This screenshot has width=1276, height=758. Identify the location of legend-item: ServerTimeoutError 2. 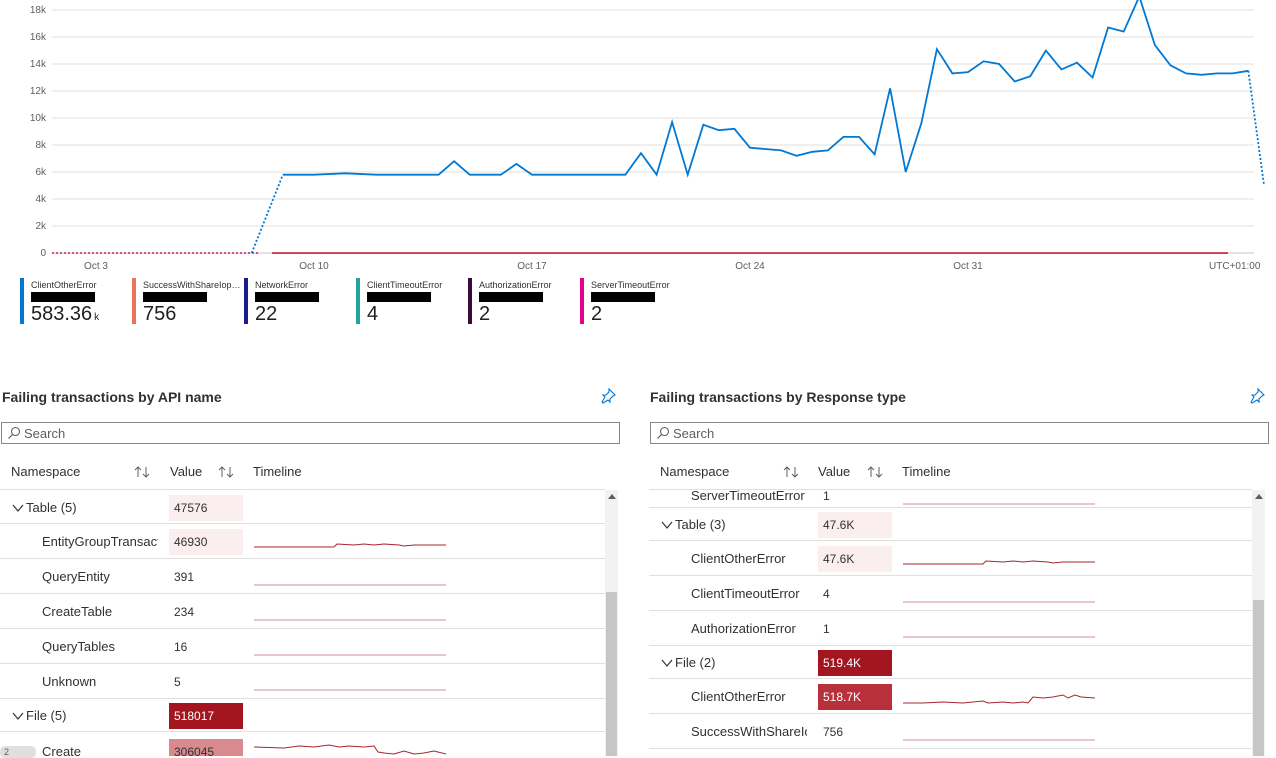
(632, 301).